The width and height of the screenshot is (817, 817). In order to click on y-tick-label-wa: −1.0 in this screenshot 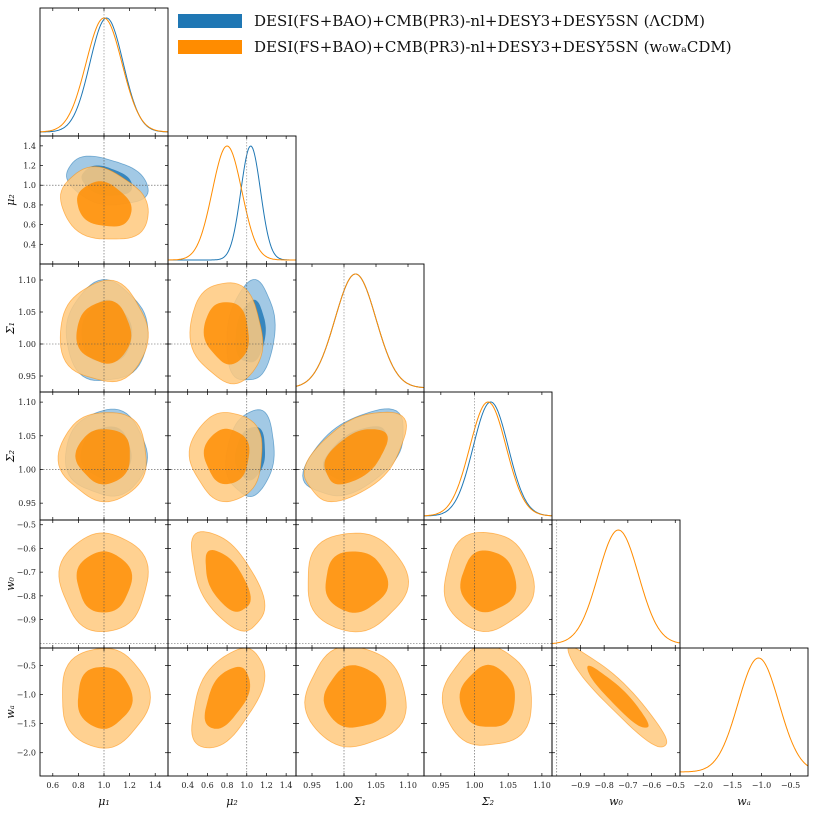, I will do `click(26, 695)`.